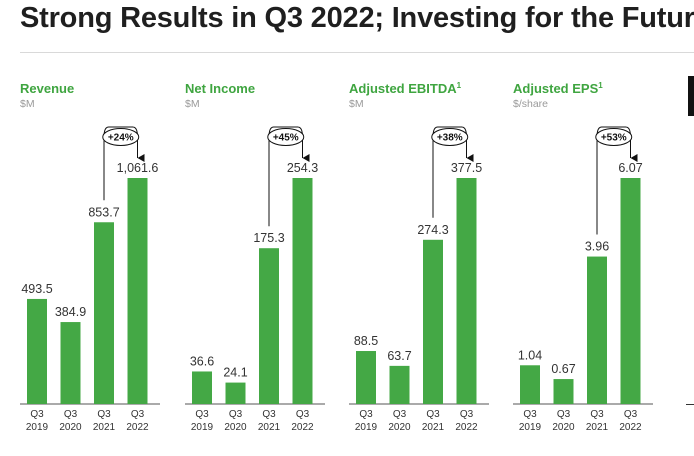  Describe the element at coordinates (138, 168) in the screenshot. I see `data-label: 1,061.6` at that location.